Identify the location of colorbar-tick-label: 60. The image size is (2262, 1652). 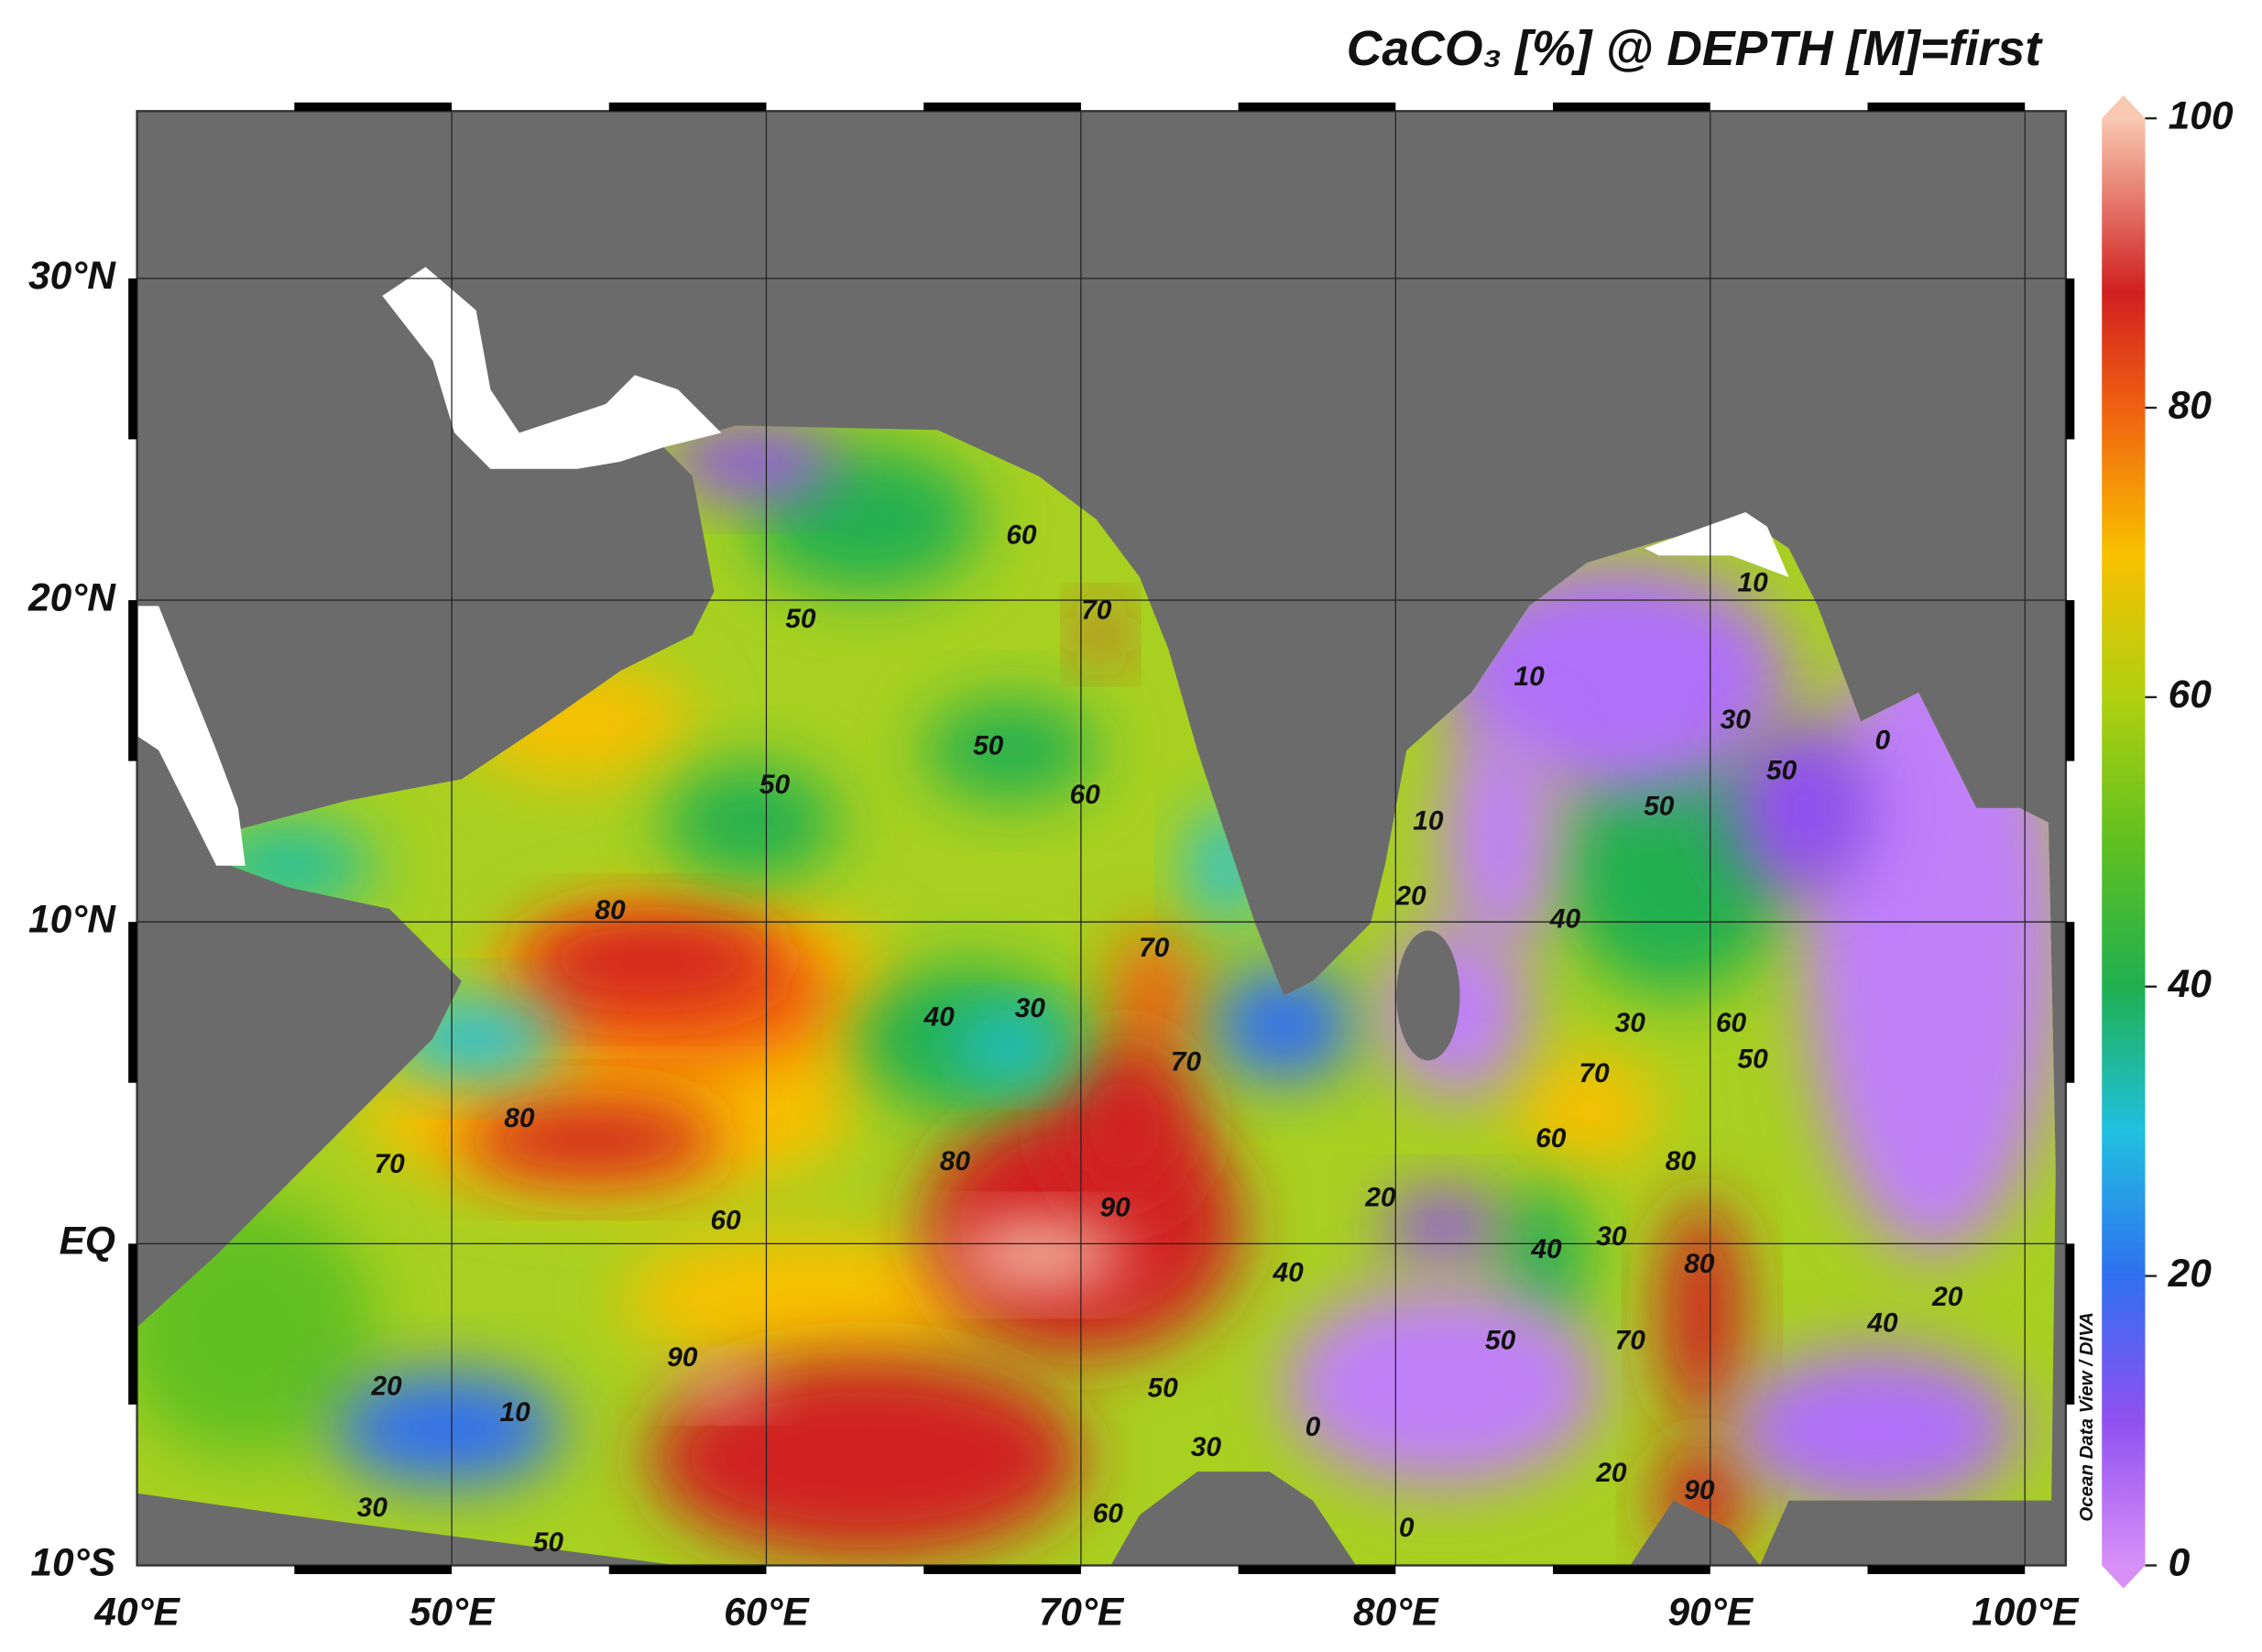
(2191, 695).